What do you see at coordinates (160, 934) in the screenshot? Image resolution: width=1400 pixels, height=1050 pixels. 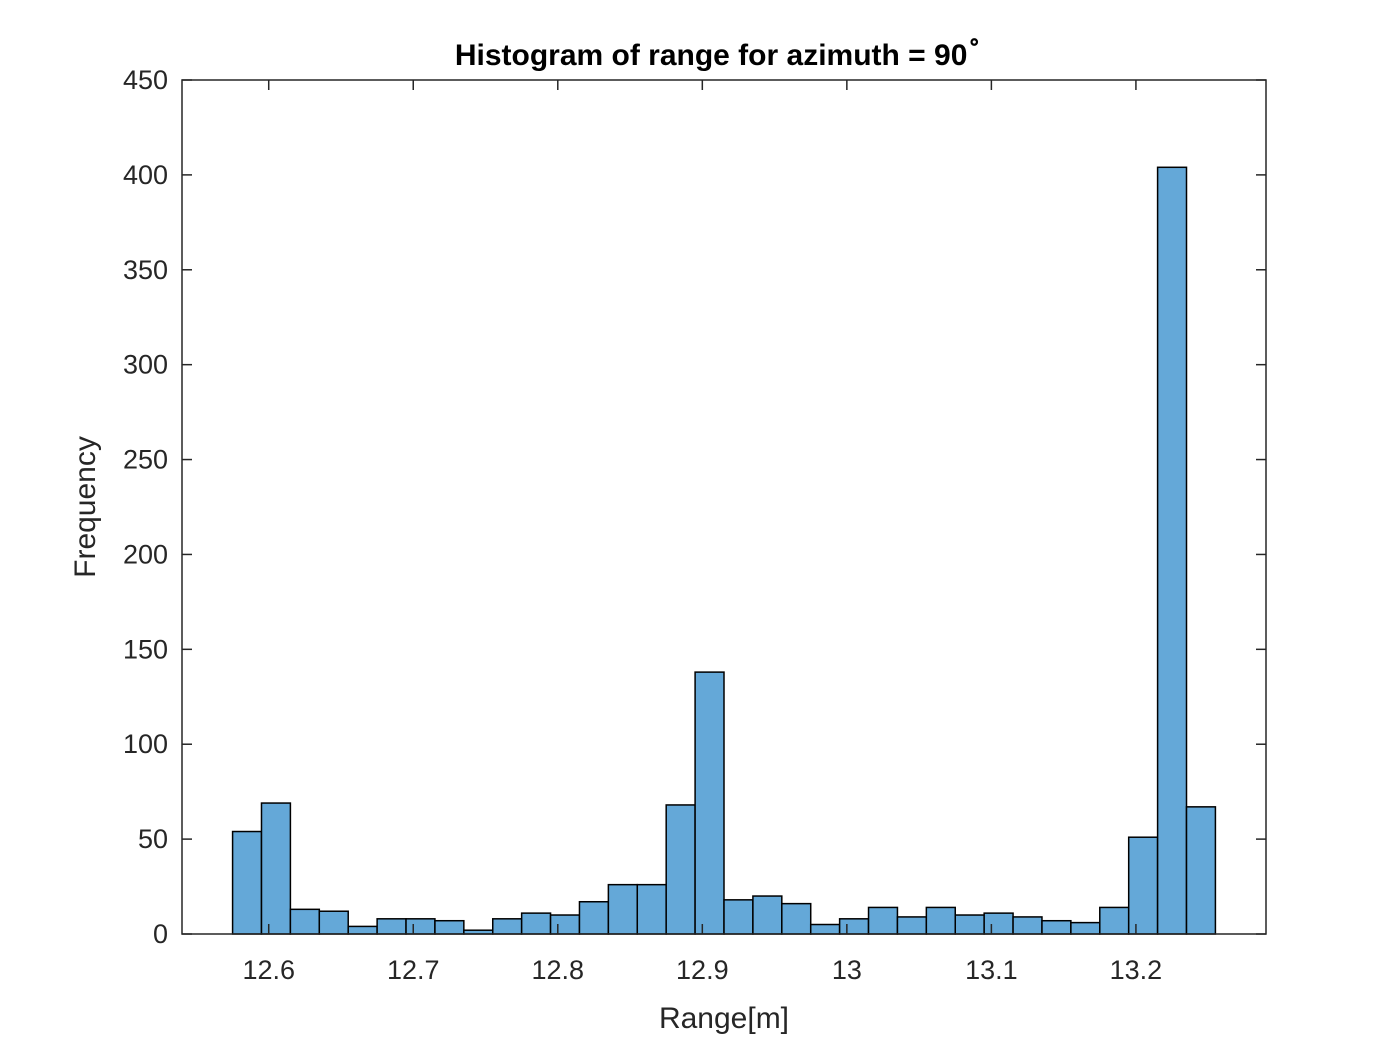 I see `y-tick-label: 0` at bounding box center [160, 934].